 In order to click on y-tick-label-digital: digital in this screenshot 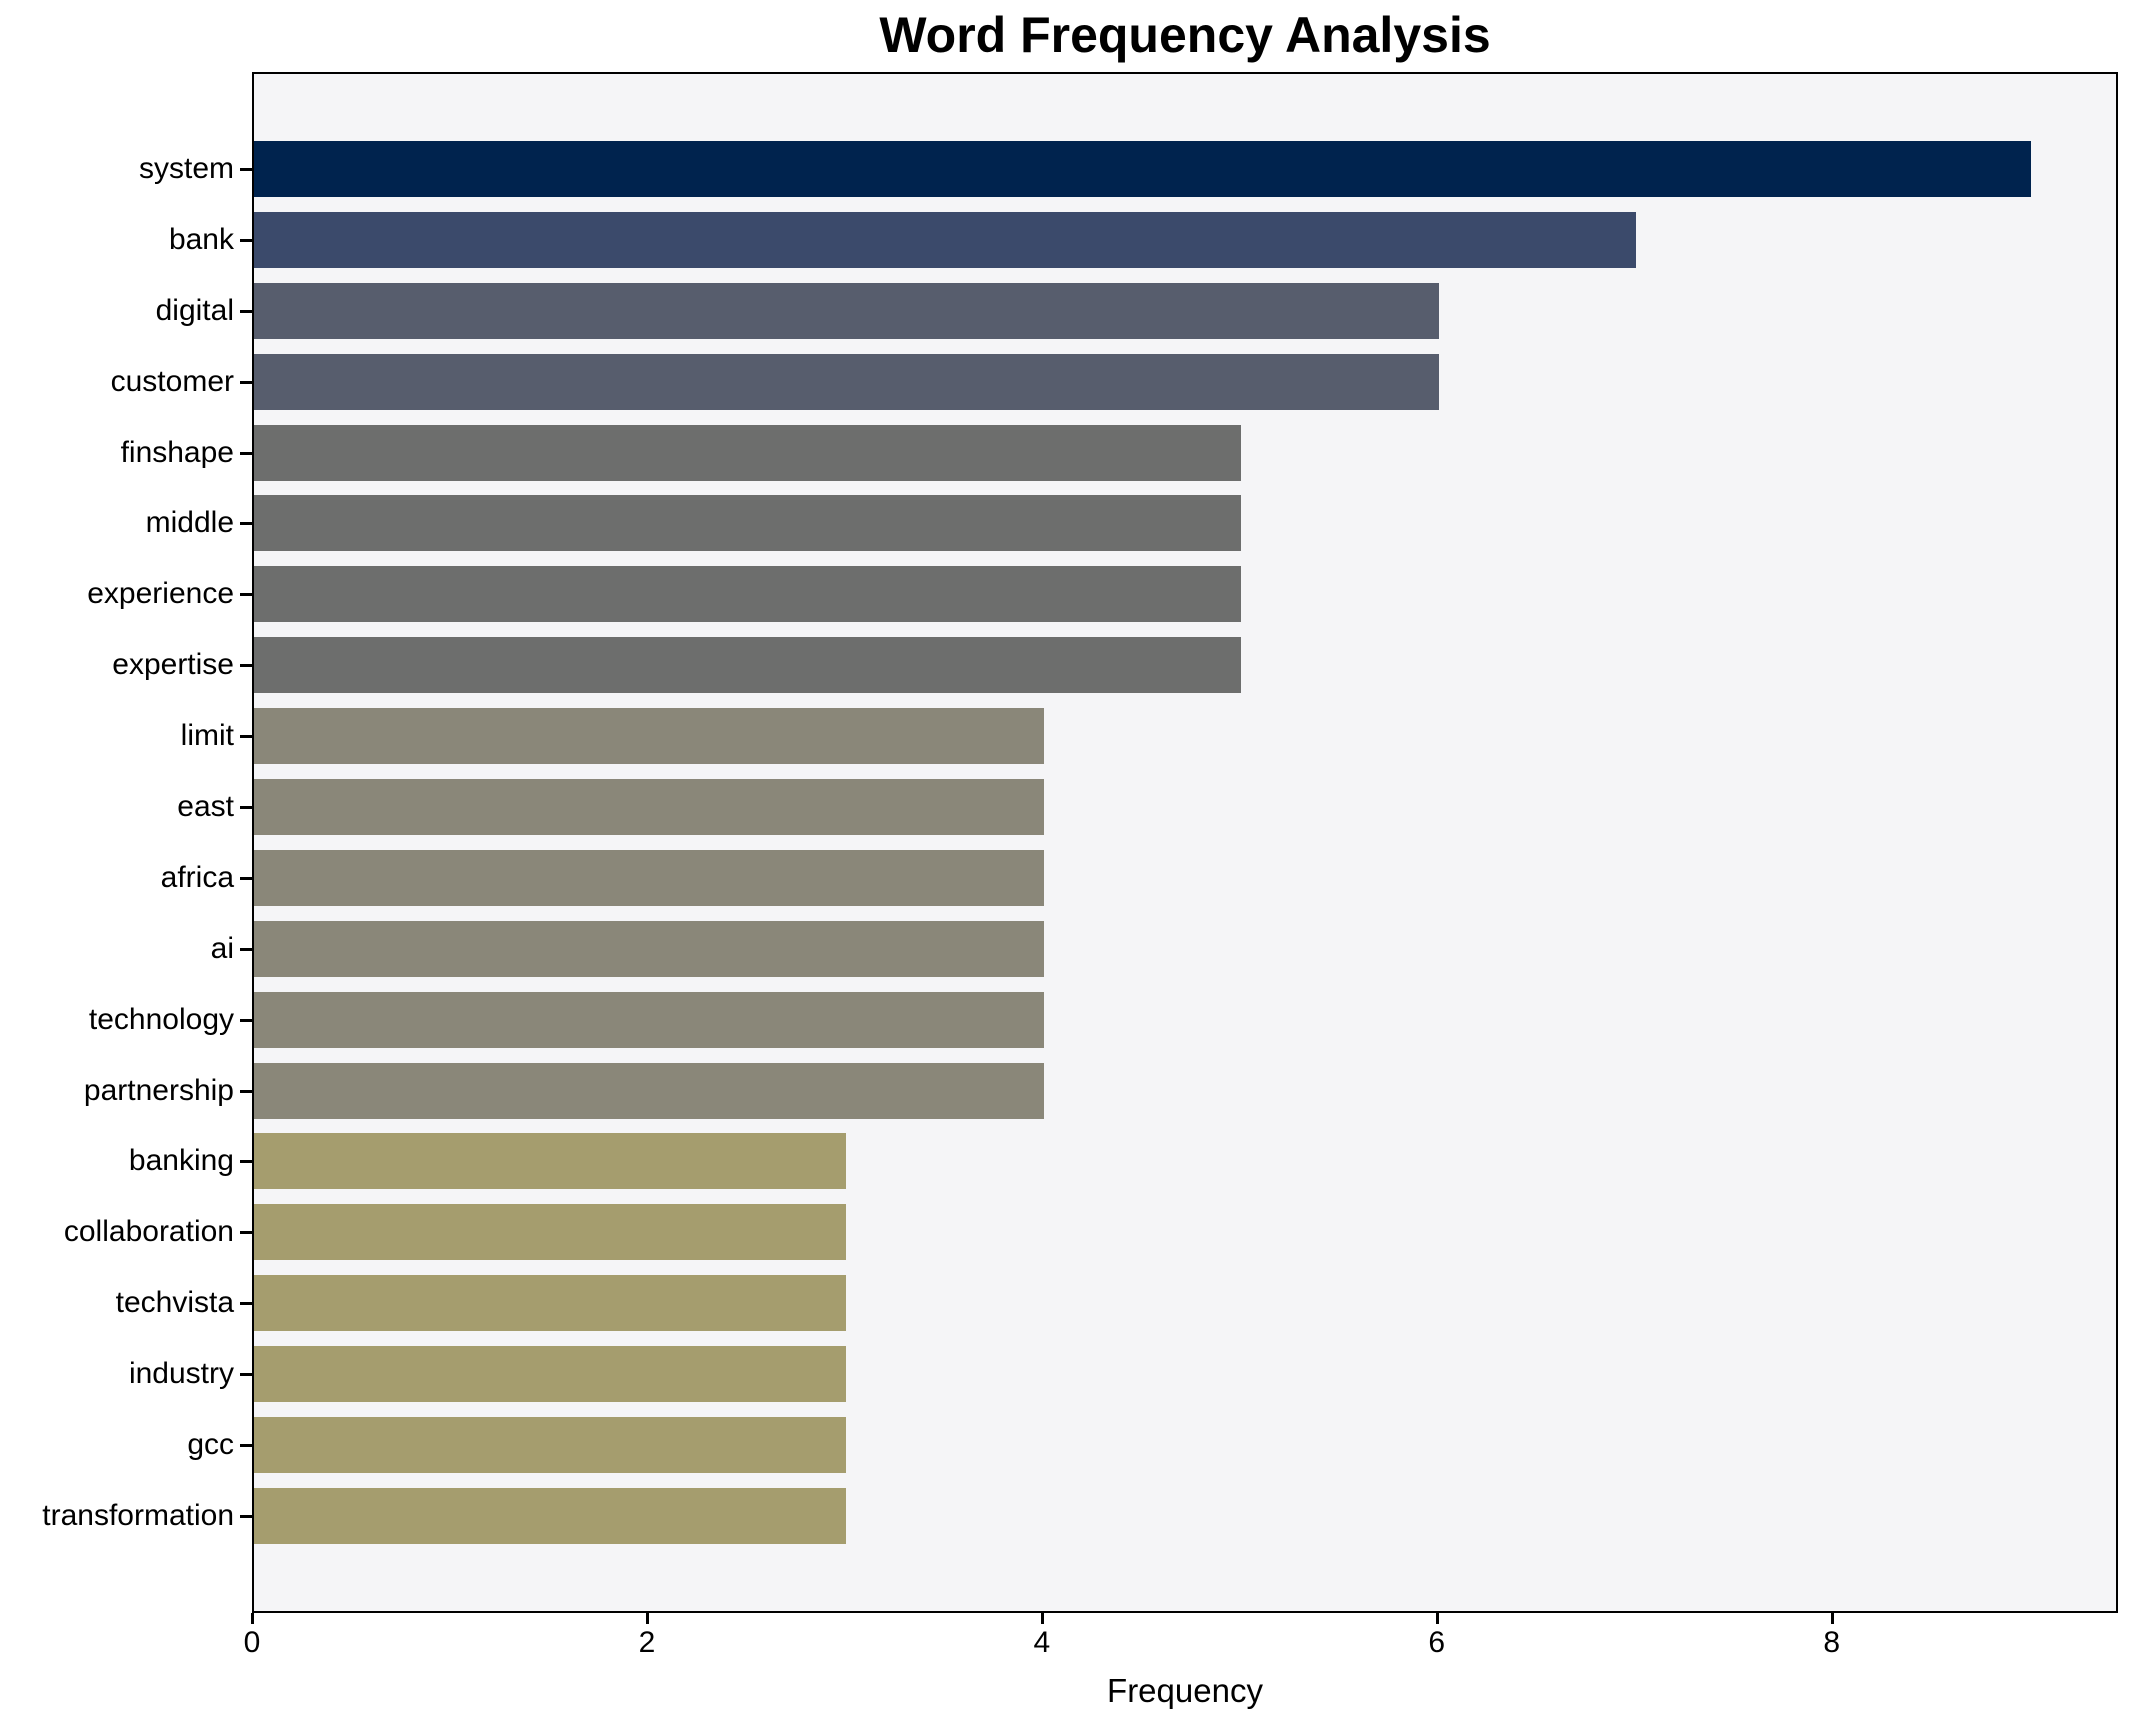, I will do `click(194, 310)`.